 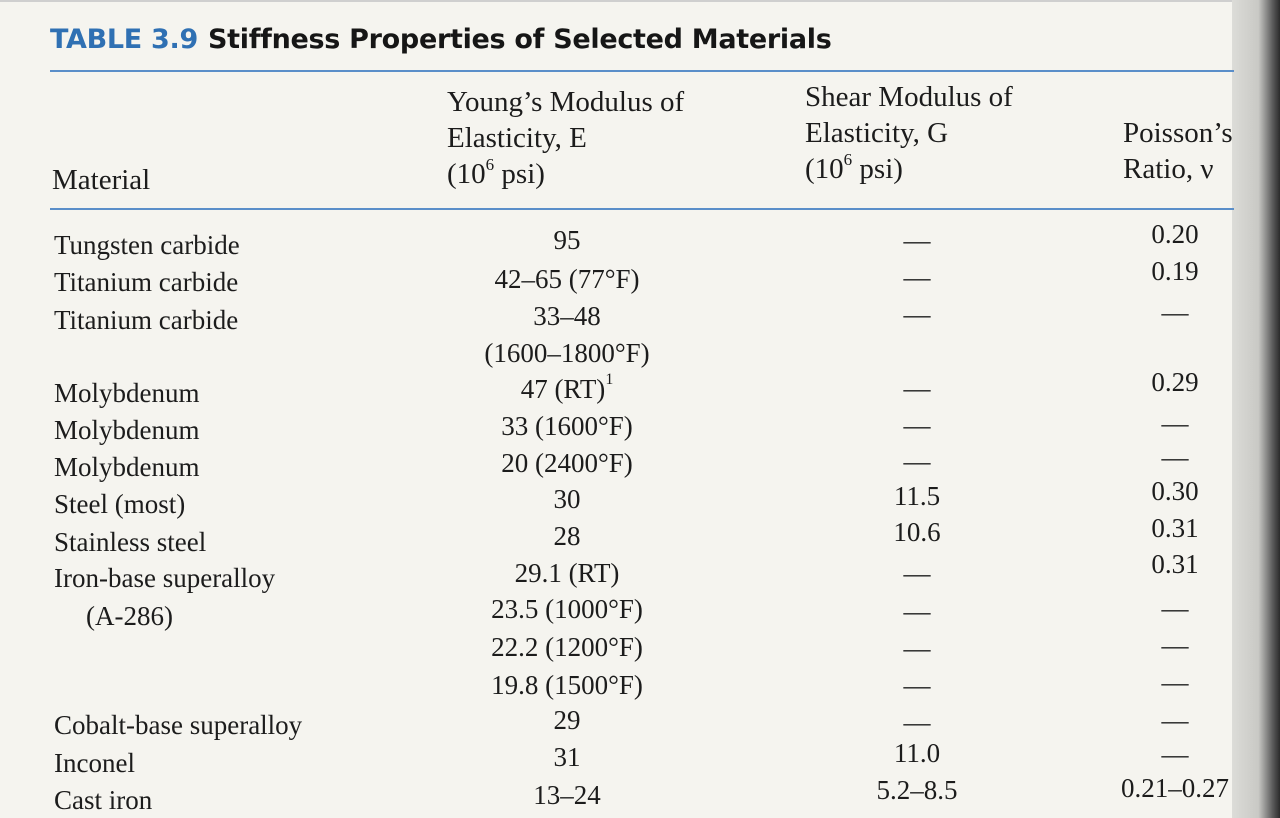 What do you see at coordinates (165, 578) in the screenshot?
I see `material-cell: Iron-base superalloy` at bounding box center [165, 578].